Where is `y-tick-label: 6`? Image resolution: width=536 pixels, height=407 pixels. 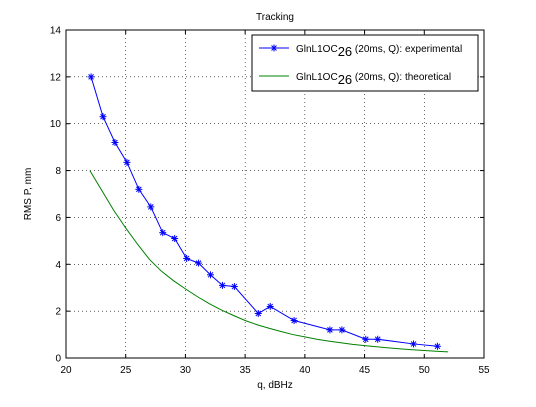
y-tick-label: 6 is located at coordinates (58, 218).